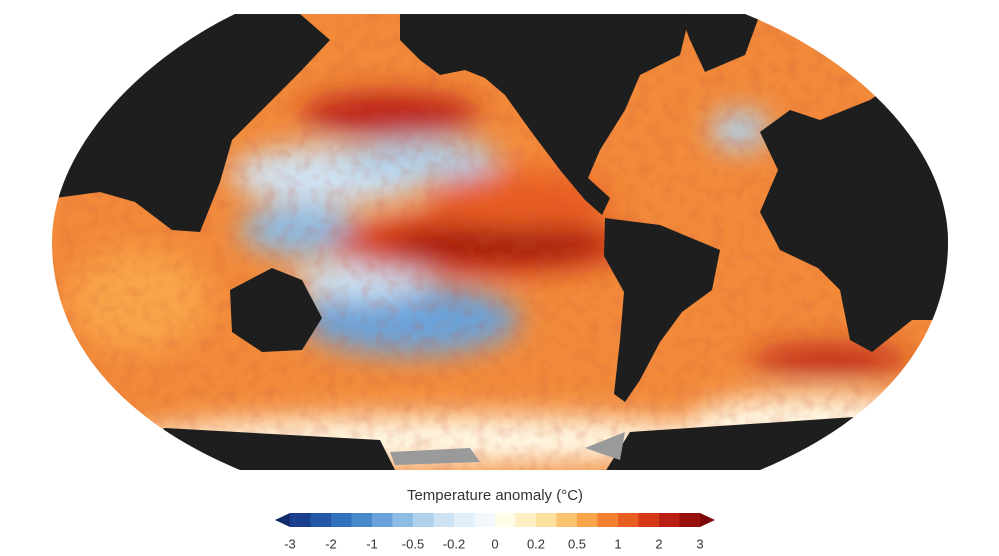 This screenshot has width=999, height=556. I want to click on ice-shelf, so click(507, 448).